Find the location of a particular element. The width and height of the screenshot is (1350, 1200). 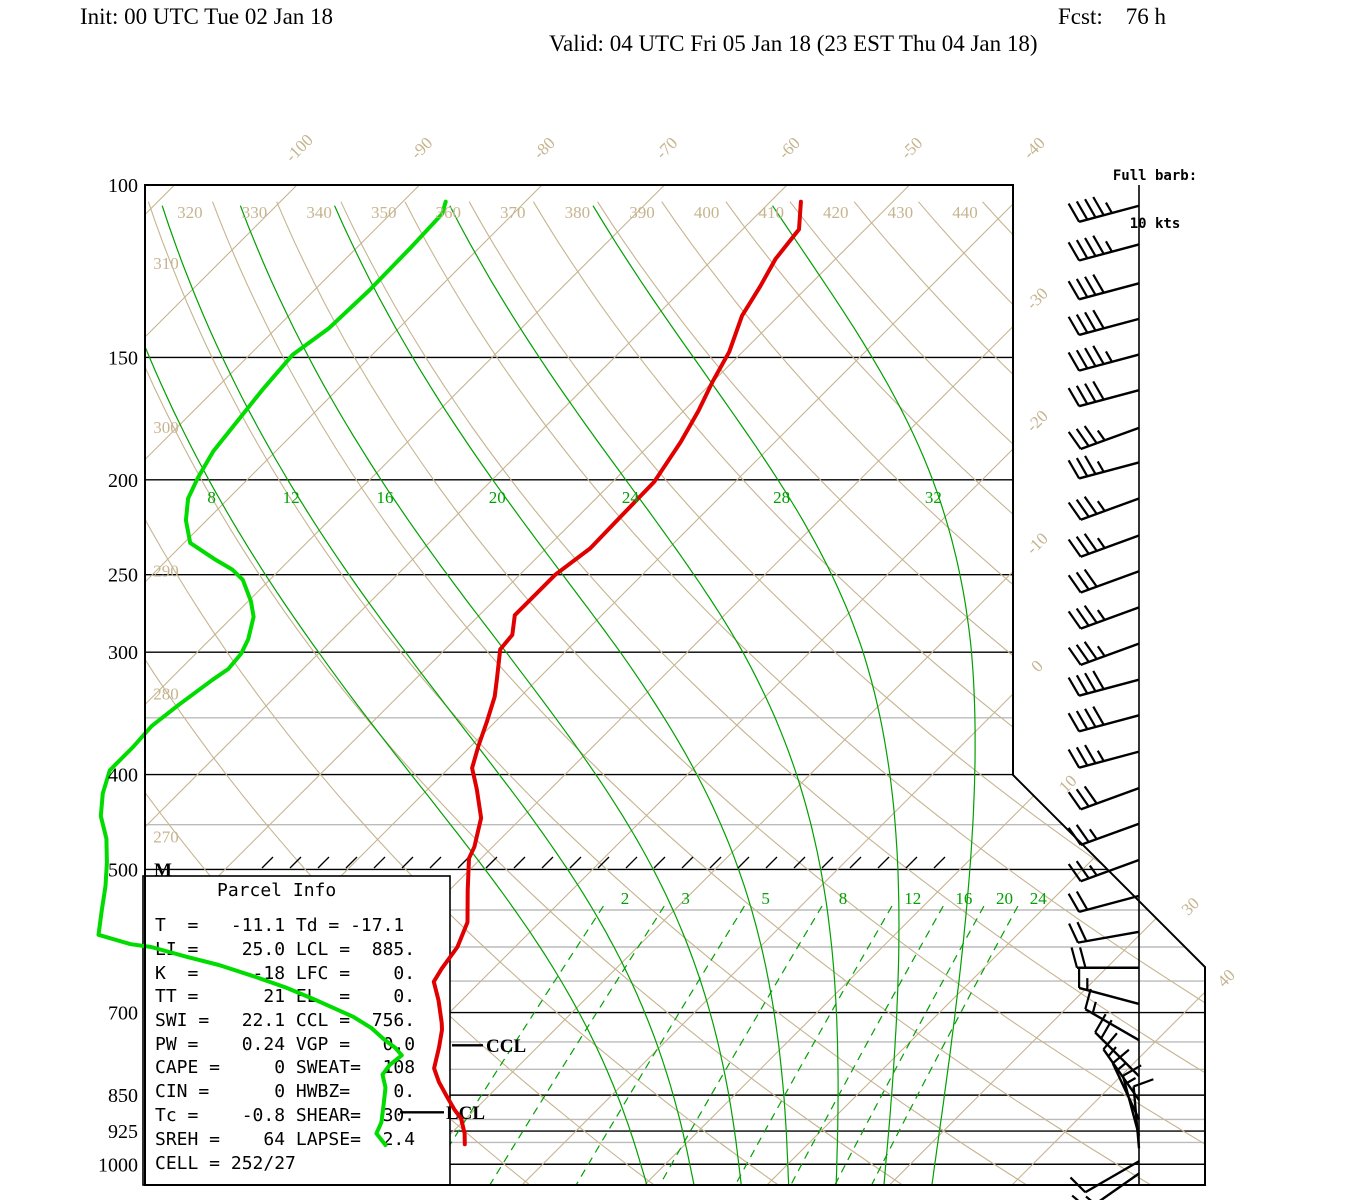

svg-text: 370 is located at coordinates (513, 212).